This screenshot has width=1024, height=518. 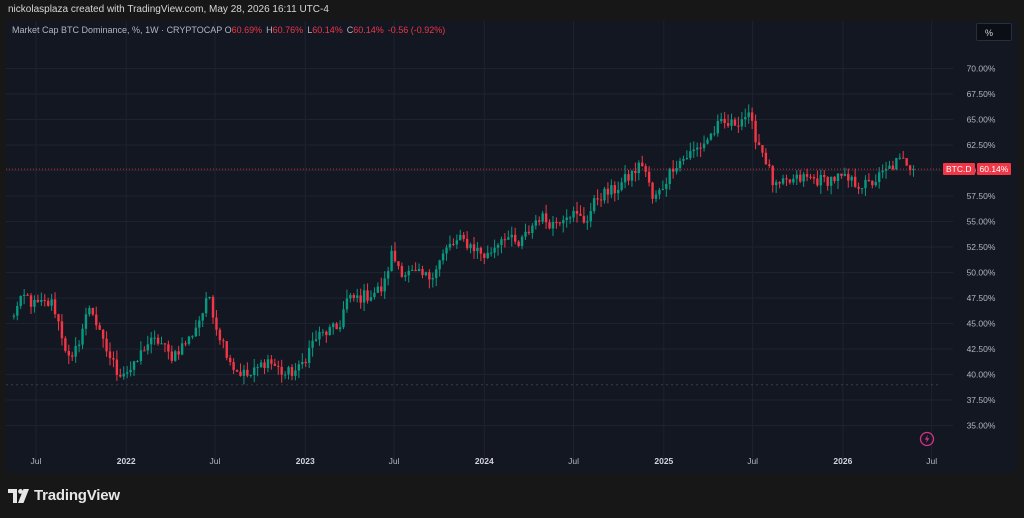 I want to click on flash-icon, so click(x=927, y=439).